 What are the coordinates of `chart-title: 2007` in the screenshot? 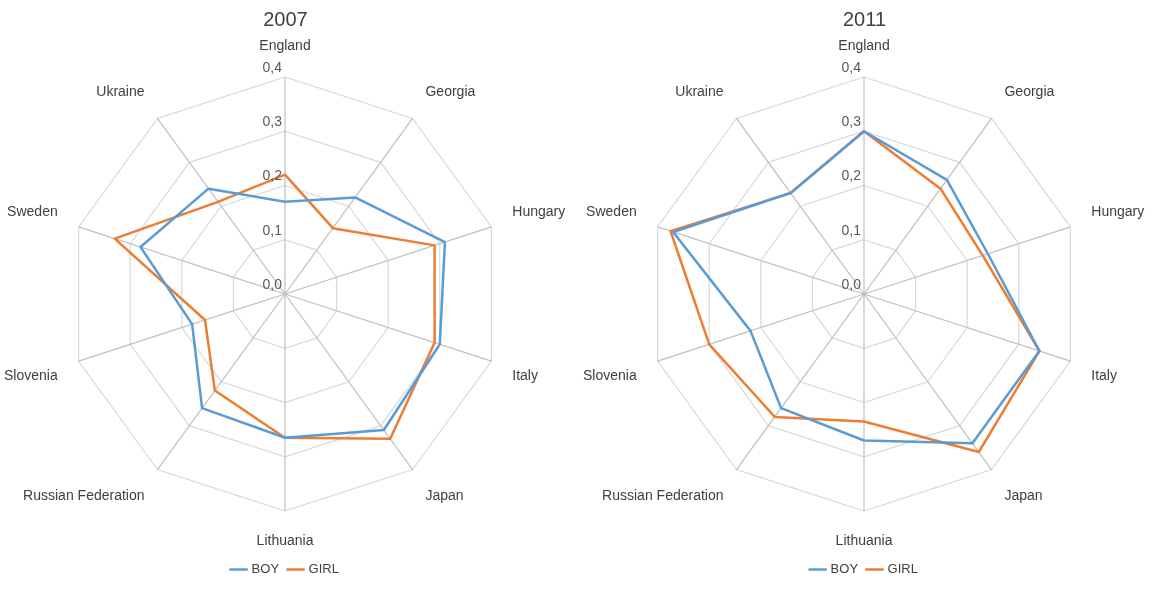 It's located at (285, 18).